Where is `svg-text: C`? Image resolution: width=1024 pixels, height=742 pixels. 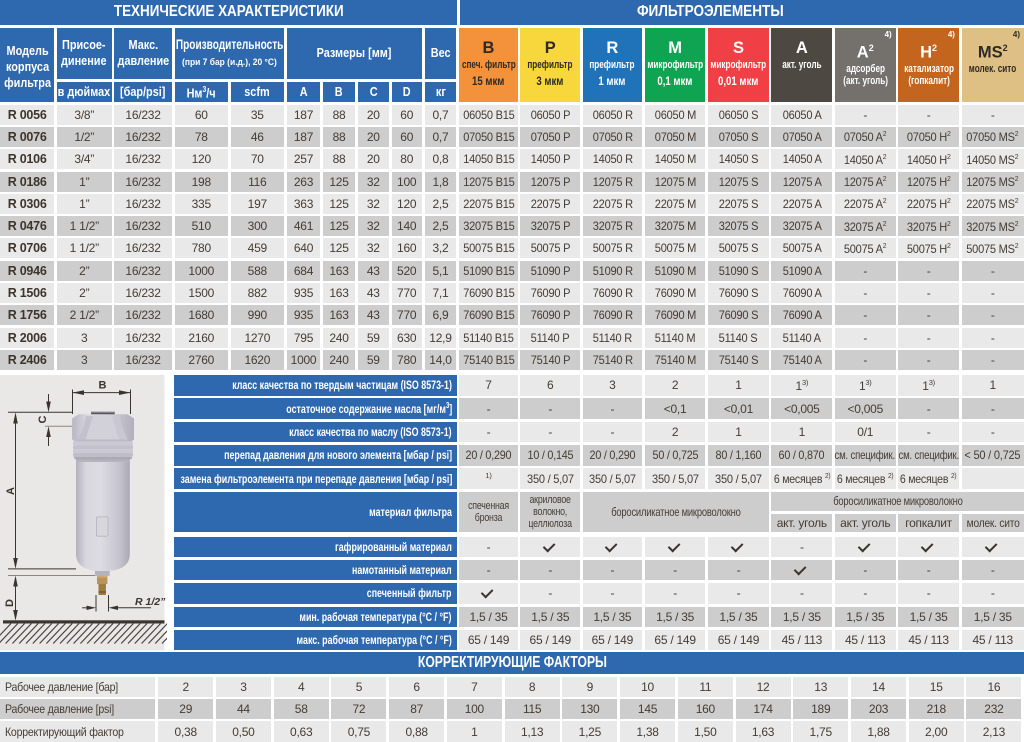 svg-text: C is located at coordinates (43, 419).